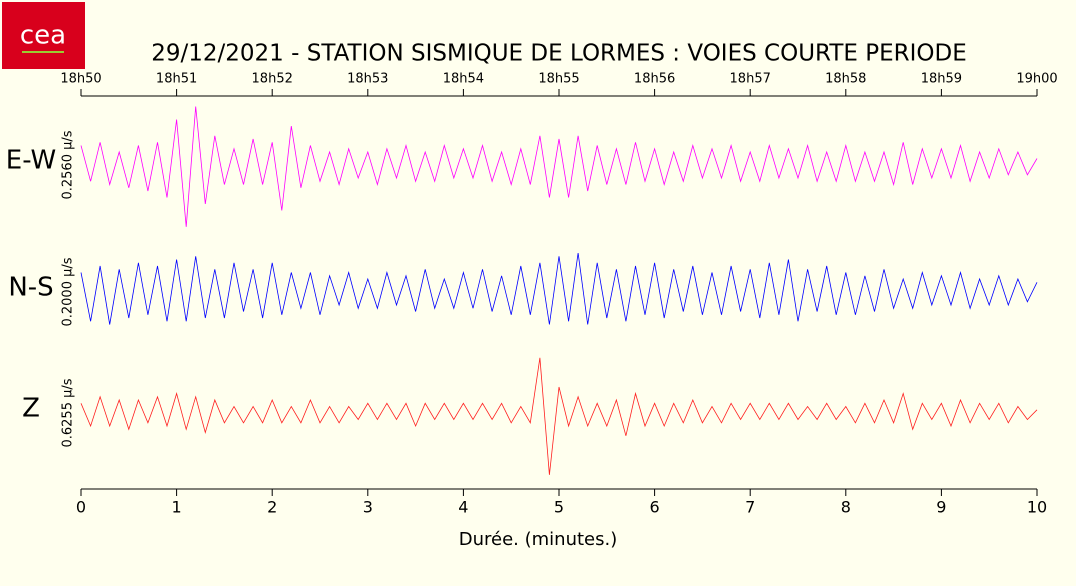  What do you see at coordinates (272, 79) in the screenshot?
I see `top-x-tick-label: 18h52` at bounding box center [272, 79].